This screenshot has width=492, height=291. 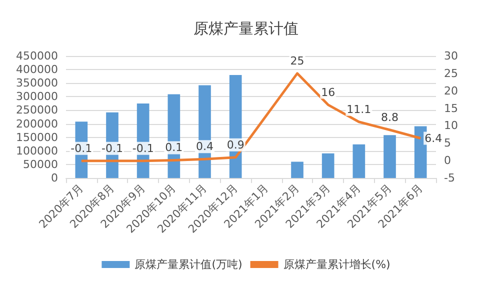 I want to click on chart-title: 原煤产量累计值, so click(x=246, y=29).